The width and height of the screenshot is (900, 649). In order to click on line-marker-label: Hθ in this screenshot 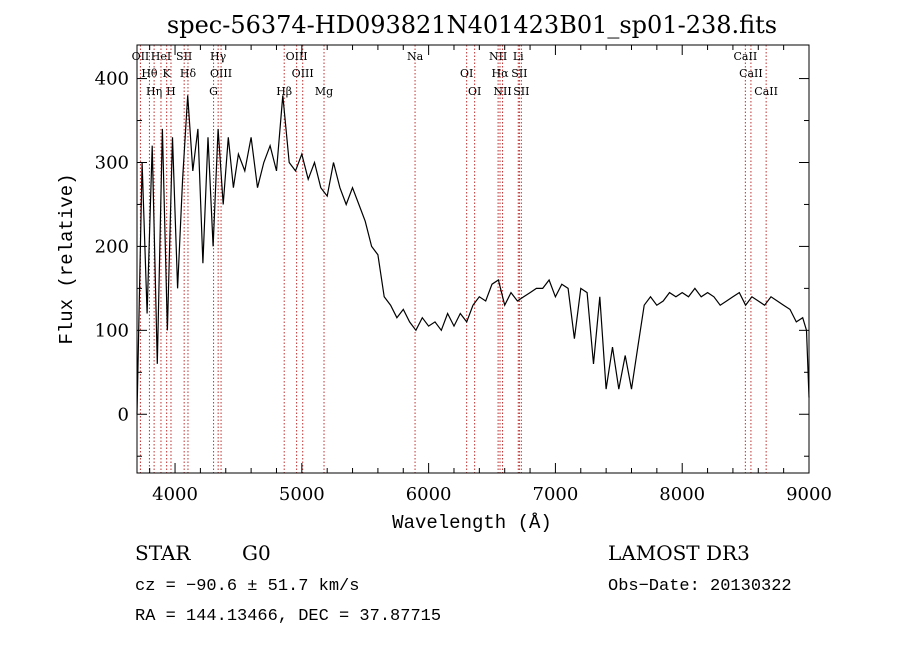, I will do `click(149, 73)`.